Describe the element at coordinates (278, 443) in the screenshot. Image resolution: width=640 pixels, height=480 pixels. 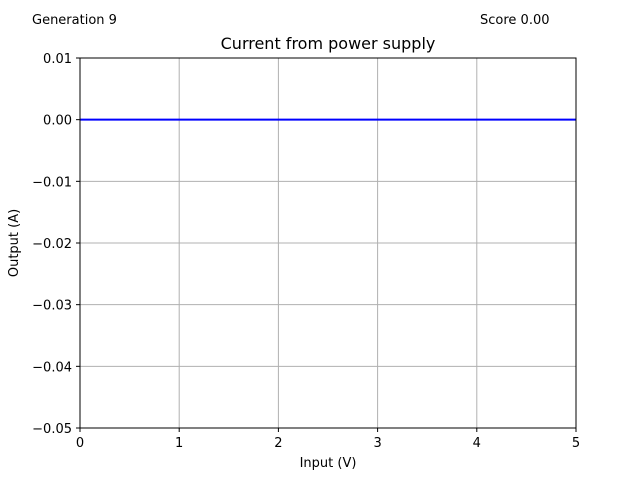
I see `x-tick-label: 2` at that location.